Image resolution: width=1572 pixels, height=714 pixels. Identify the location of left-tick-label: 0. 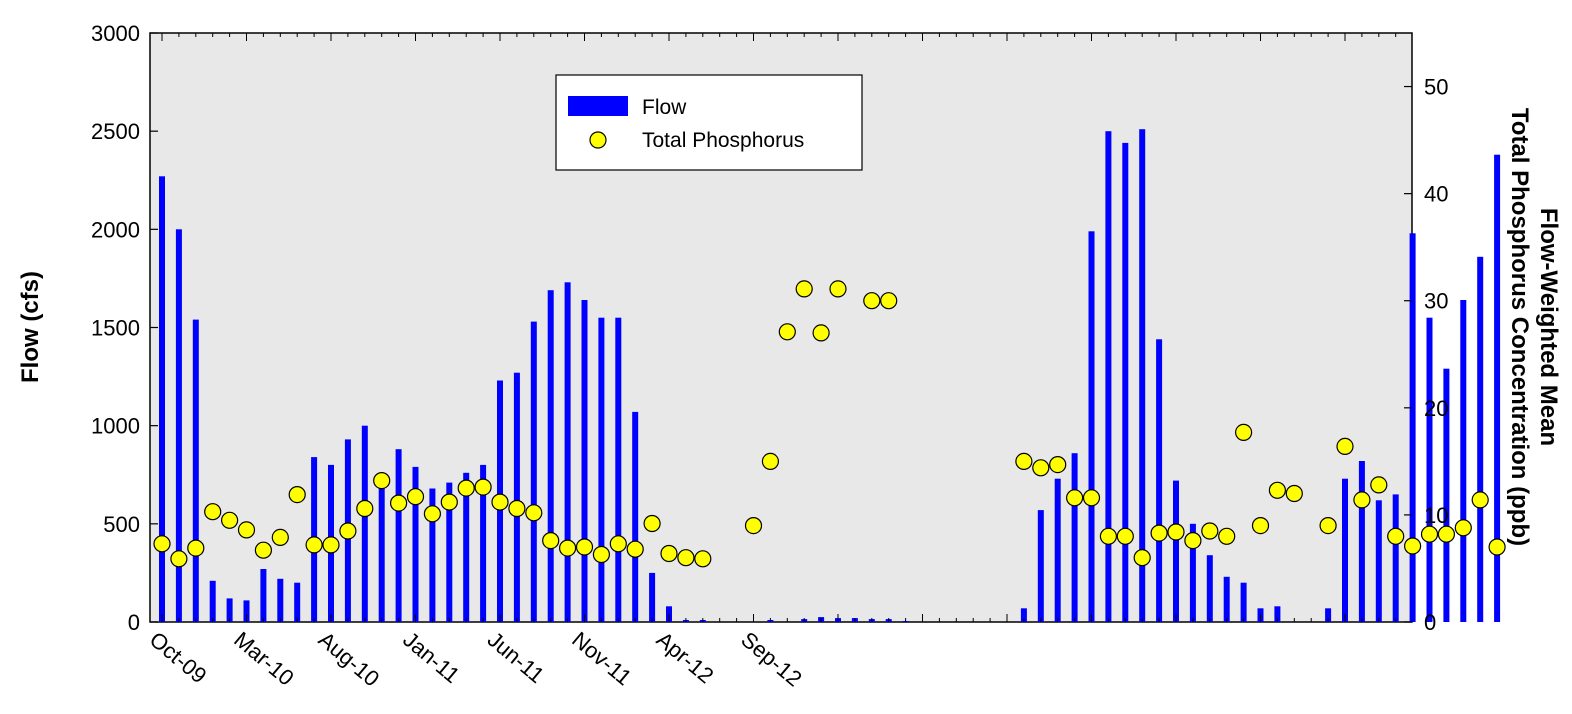
(134, 622).